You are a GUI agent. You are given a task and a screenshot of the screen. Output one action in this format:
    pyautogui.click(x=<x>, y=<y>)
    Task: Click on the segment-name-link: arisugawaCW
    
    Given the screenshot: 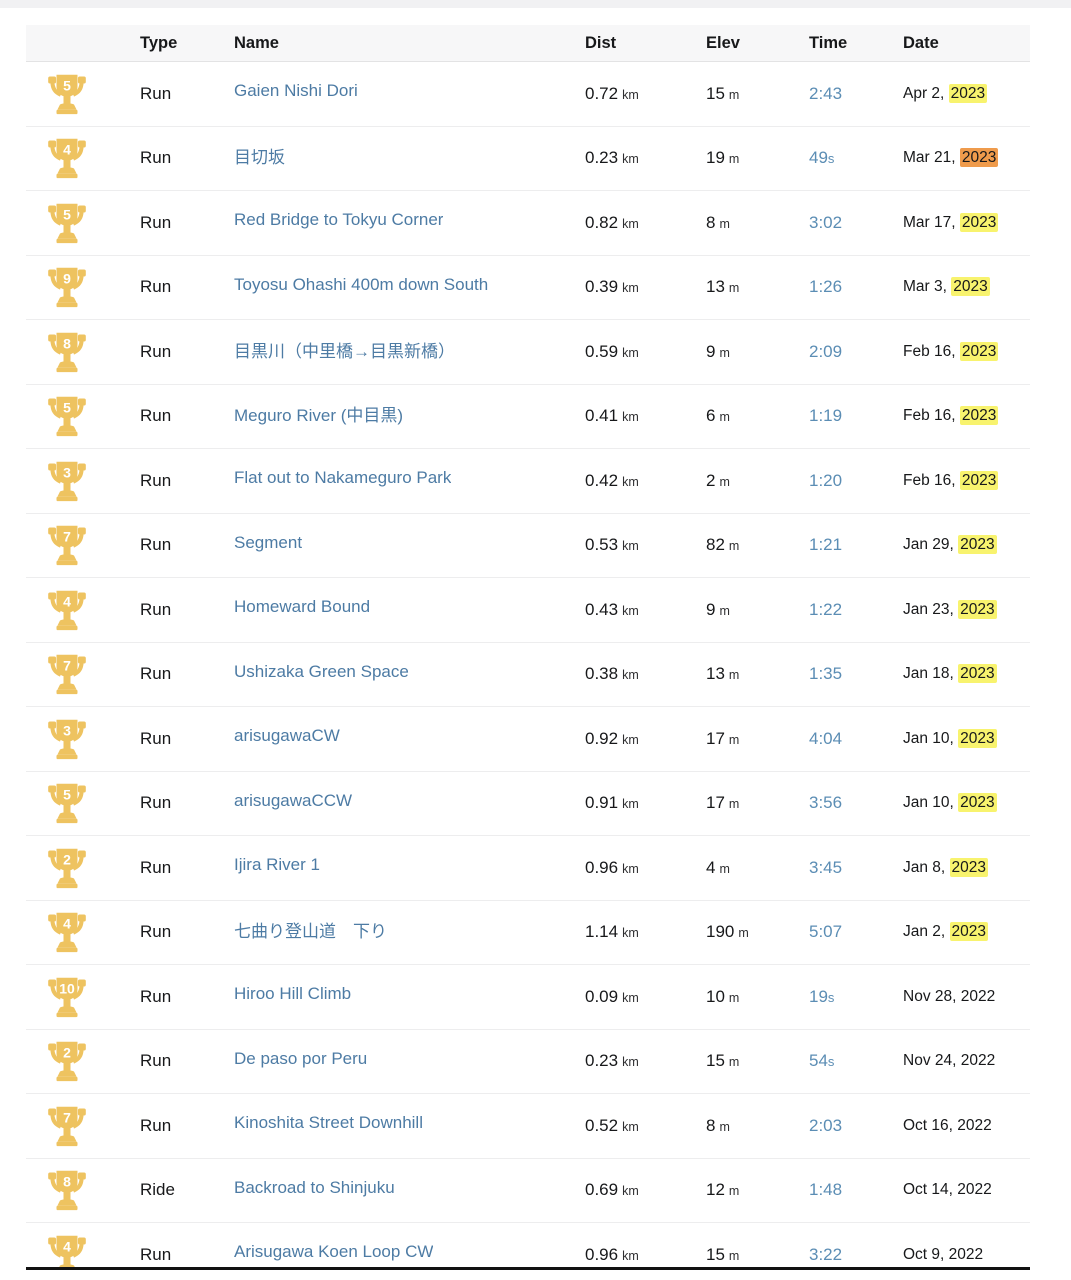 What is the action you would take?
    pyautogui.click(x=287, y=736)
    